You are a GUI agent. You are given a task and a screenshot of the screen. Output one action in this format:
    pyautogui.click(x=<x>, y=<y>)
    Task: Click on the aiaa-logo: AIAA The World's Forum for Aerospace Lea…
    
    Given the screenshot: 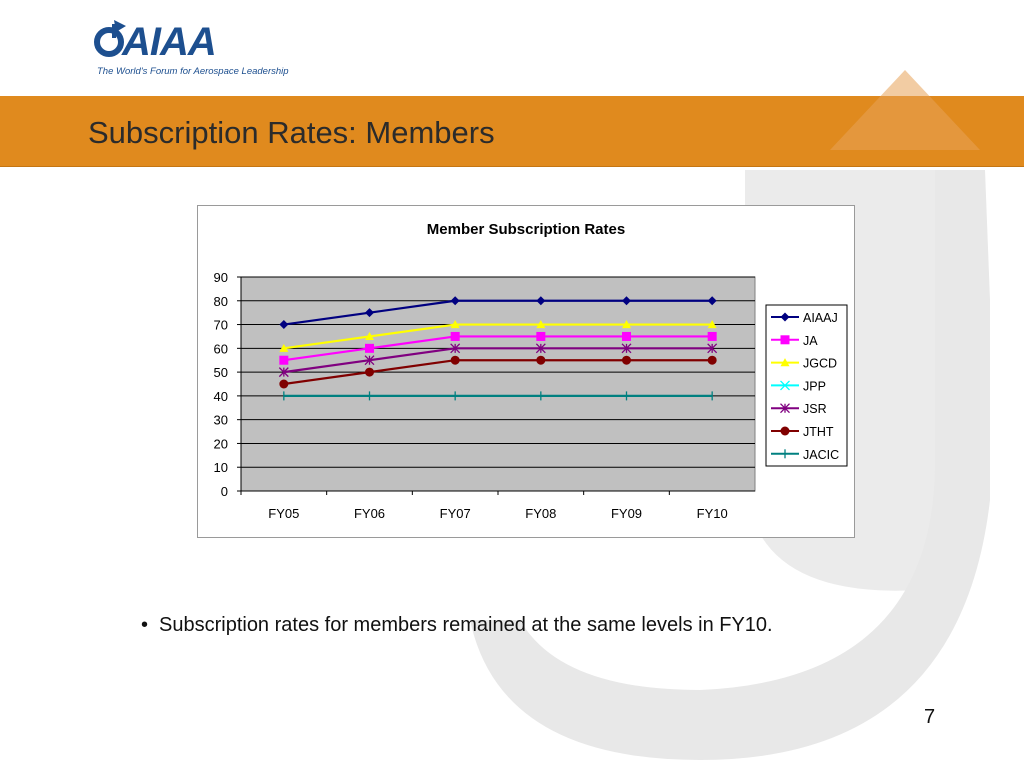 What is the action you would take?
    pyautogui.click(x=190, y=49)
    